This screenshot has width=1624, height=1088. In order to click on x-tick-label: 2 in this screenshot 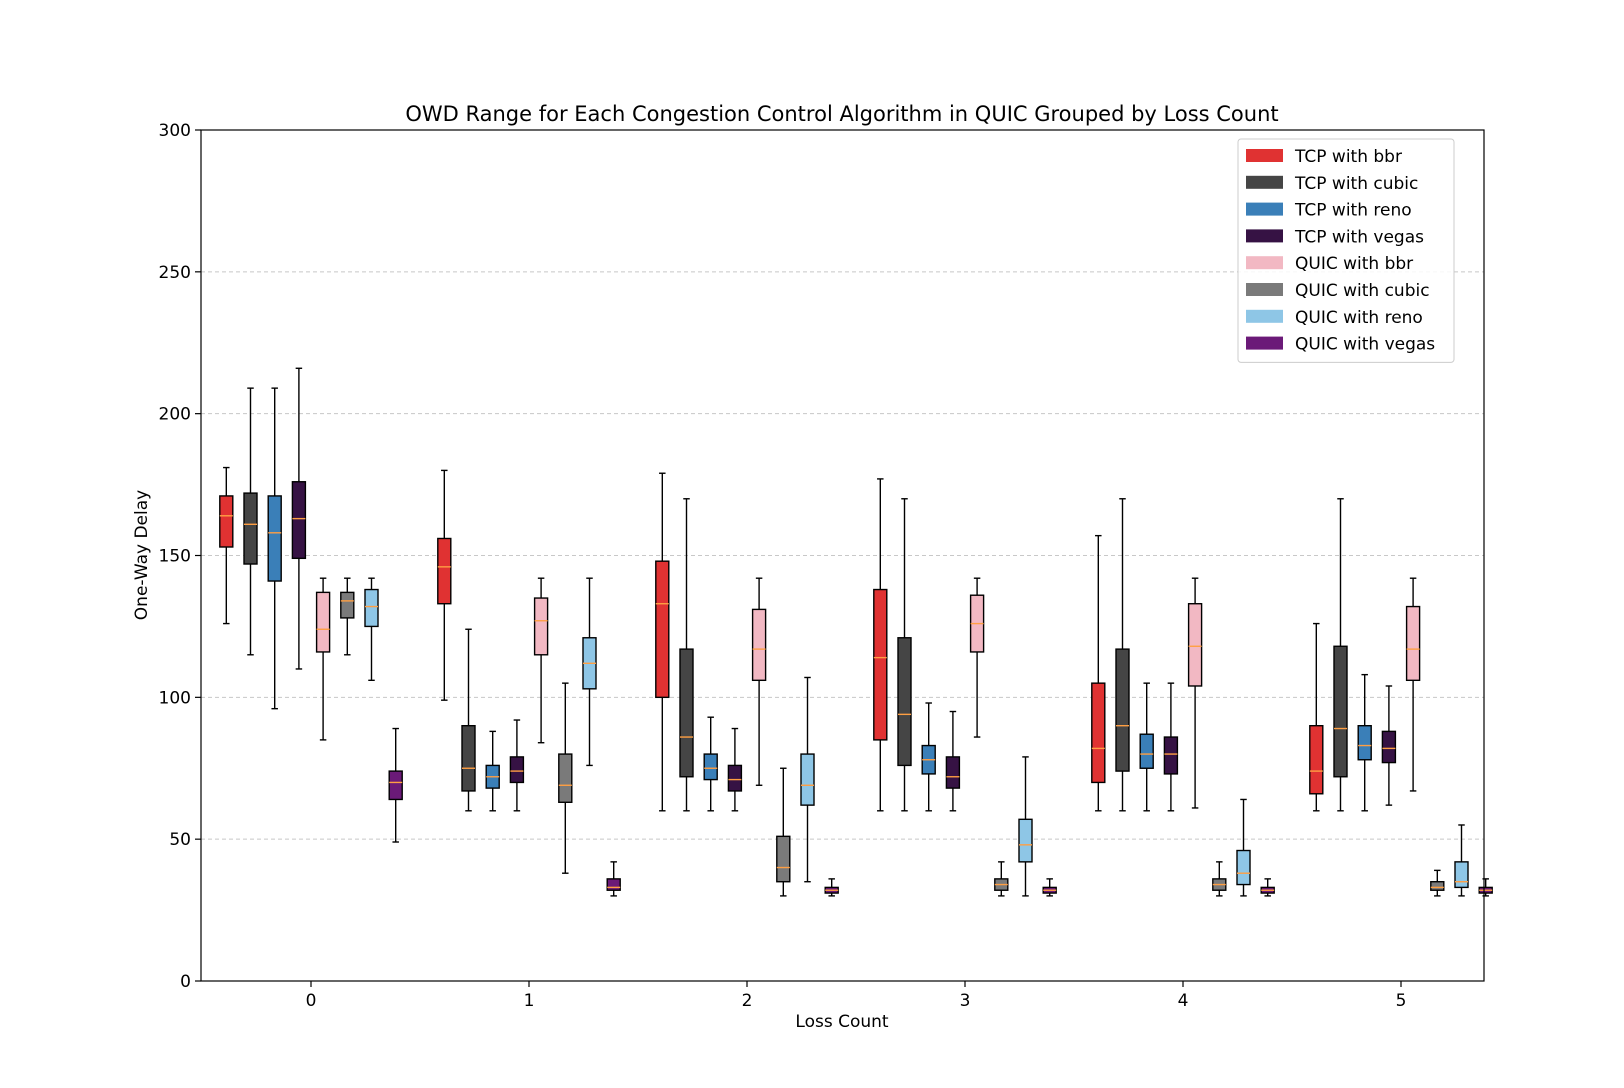, I will do `click(747, 1001)`.